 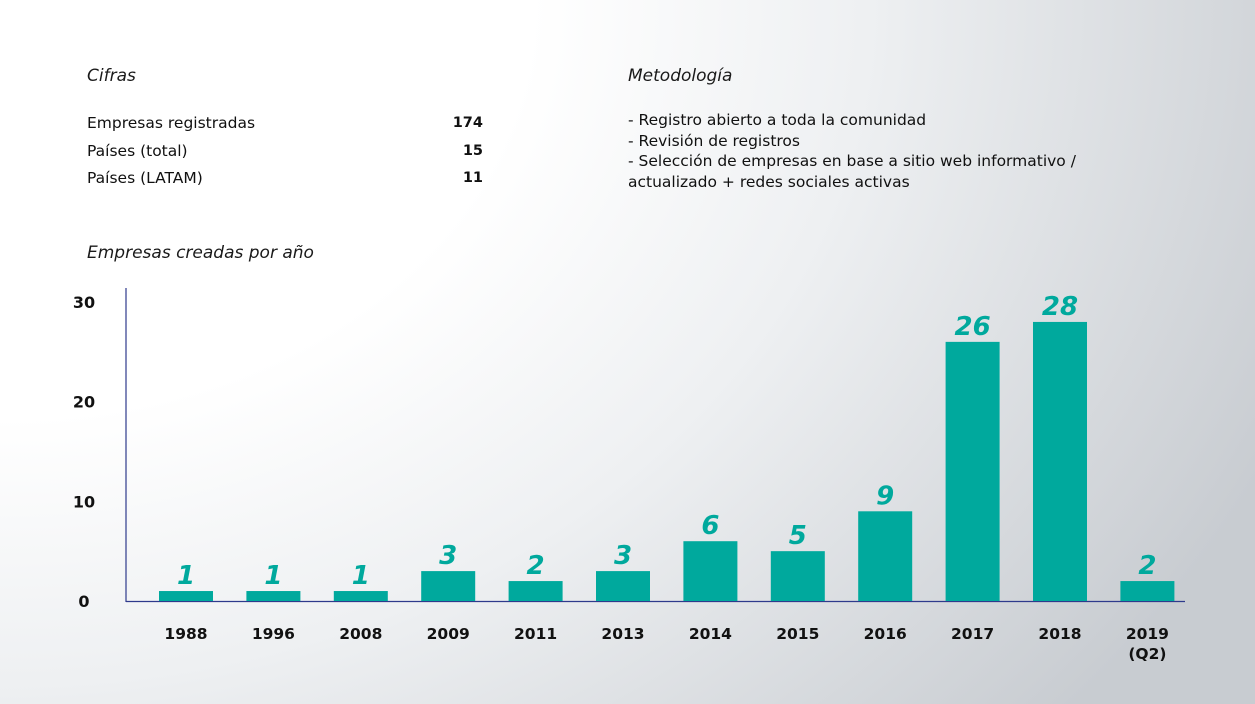 I want to click on stat-label: Países (LATAM), so click(x=145, y=178).